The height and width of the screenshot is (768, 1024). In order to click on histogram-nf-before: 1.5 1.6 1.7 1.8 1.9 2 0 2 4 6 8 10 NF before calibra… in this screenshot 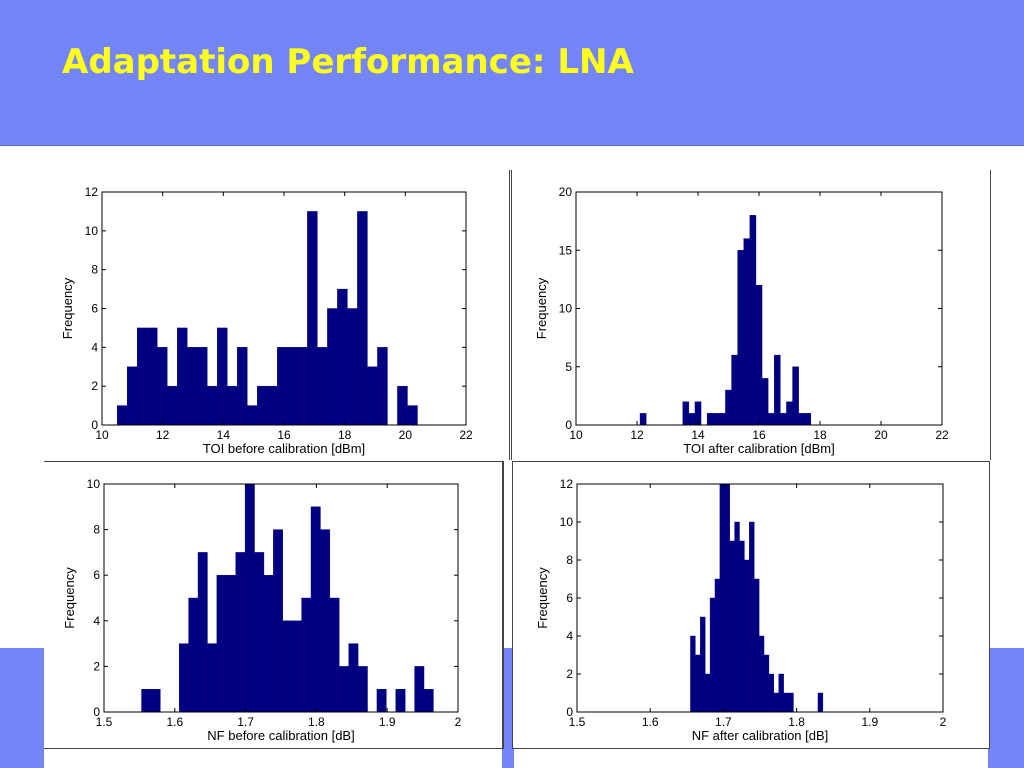, I will do `click(262, 610)`.